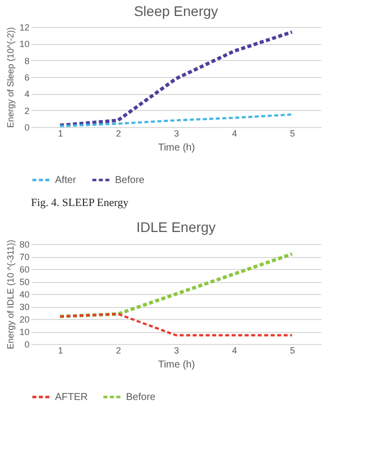 This screenshot has height=464, width=383. I want to click on y-tick-label: 40, so click(24, 295).